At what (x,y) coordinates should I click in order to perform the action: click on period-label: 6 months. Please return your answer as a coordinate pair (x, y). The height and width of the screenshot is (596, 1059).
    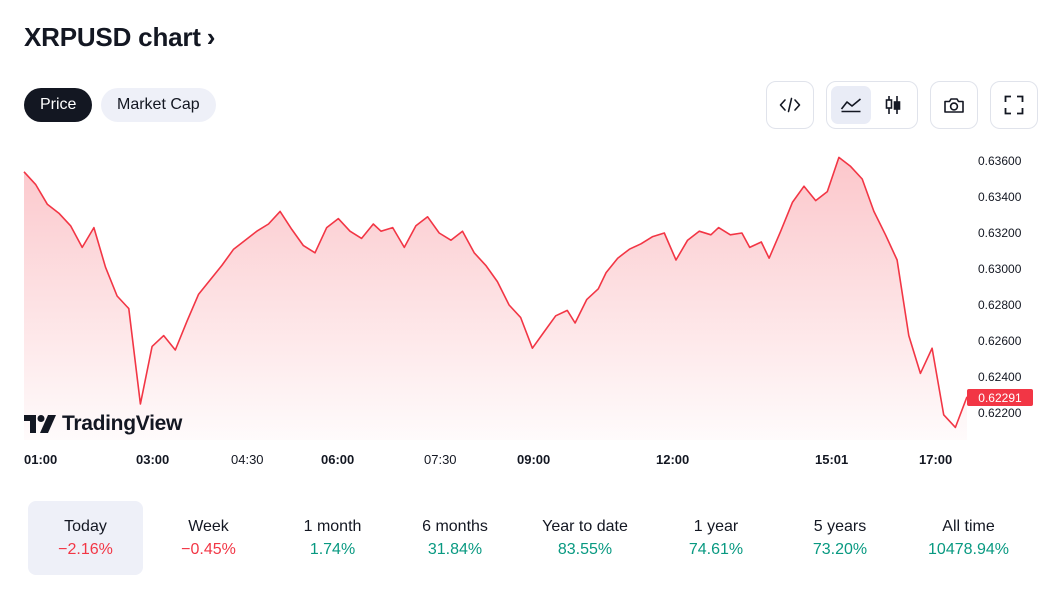
    Looking at the image, I should click on (455, 526).